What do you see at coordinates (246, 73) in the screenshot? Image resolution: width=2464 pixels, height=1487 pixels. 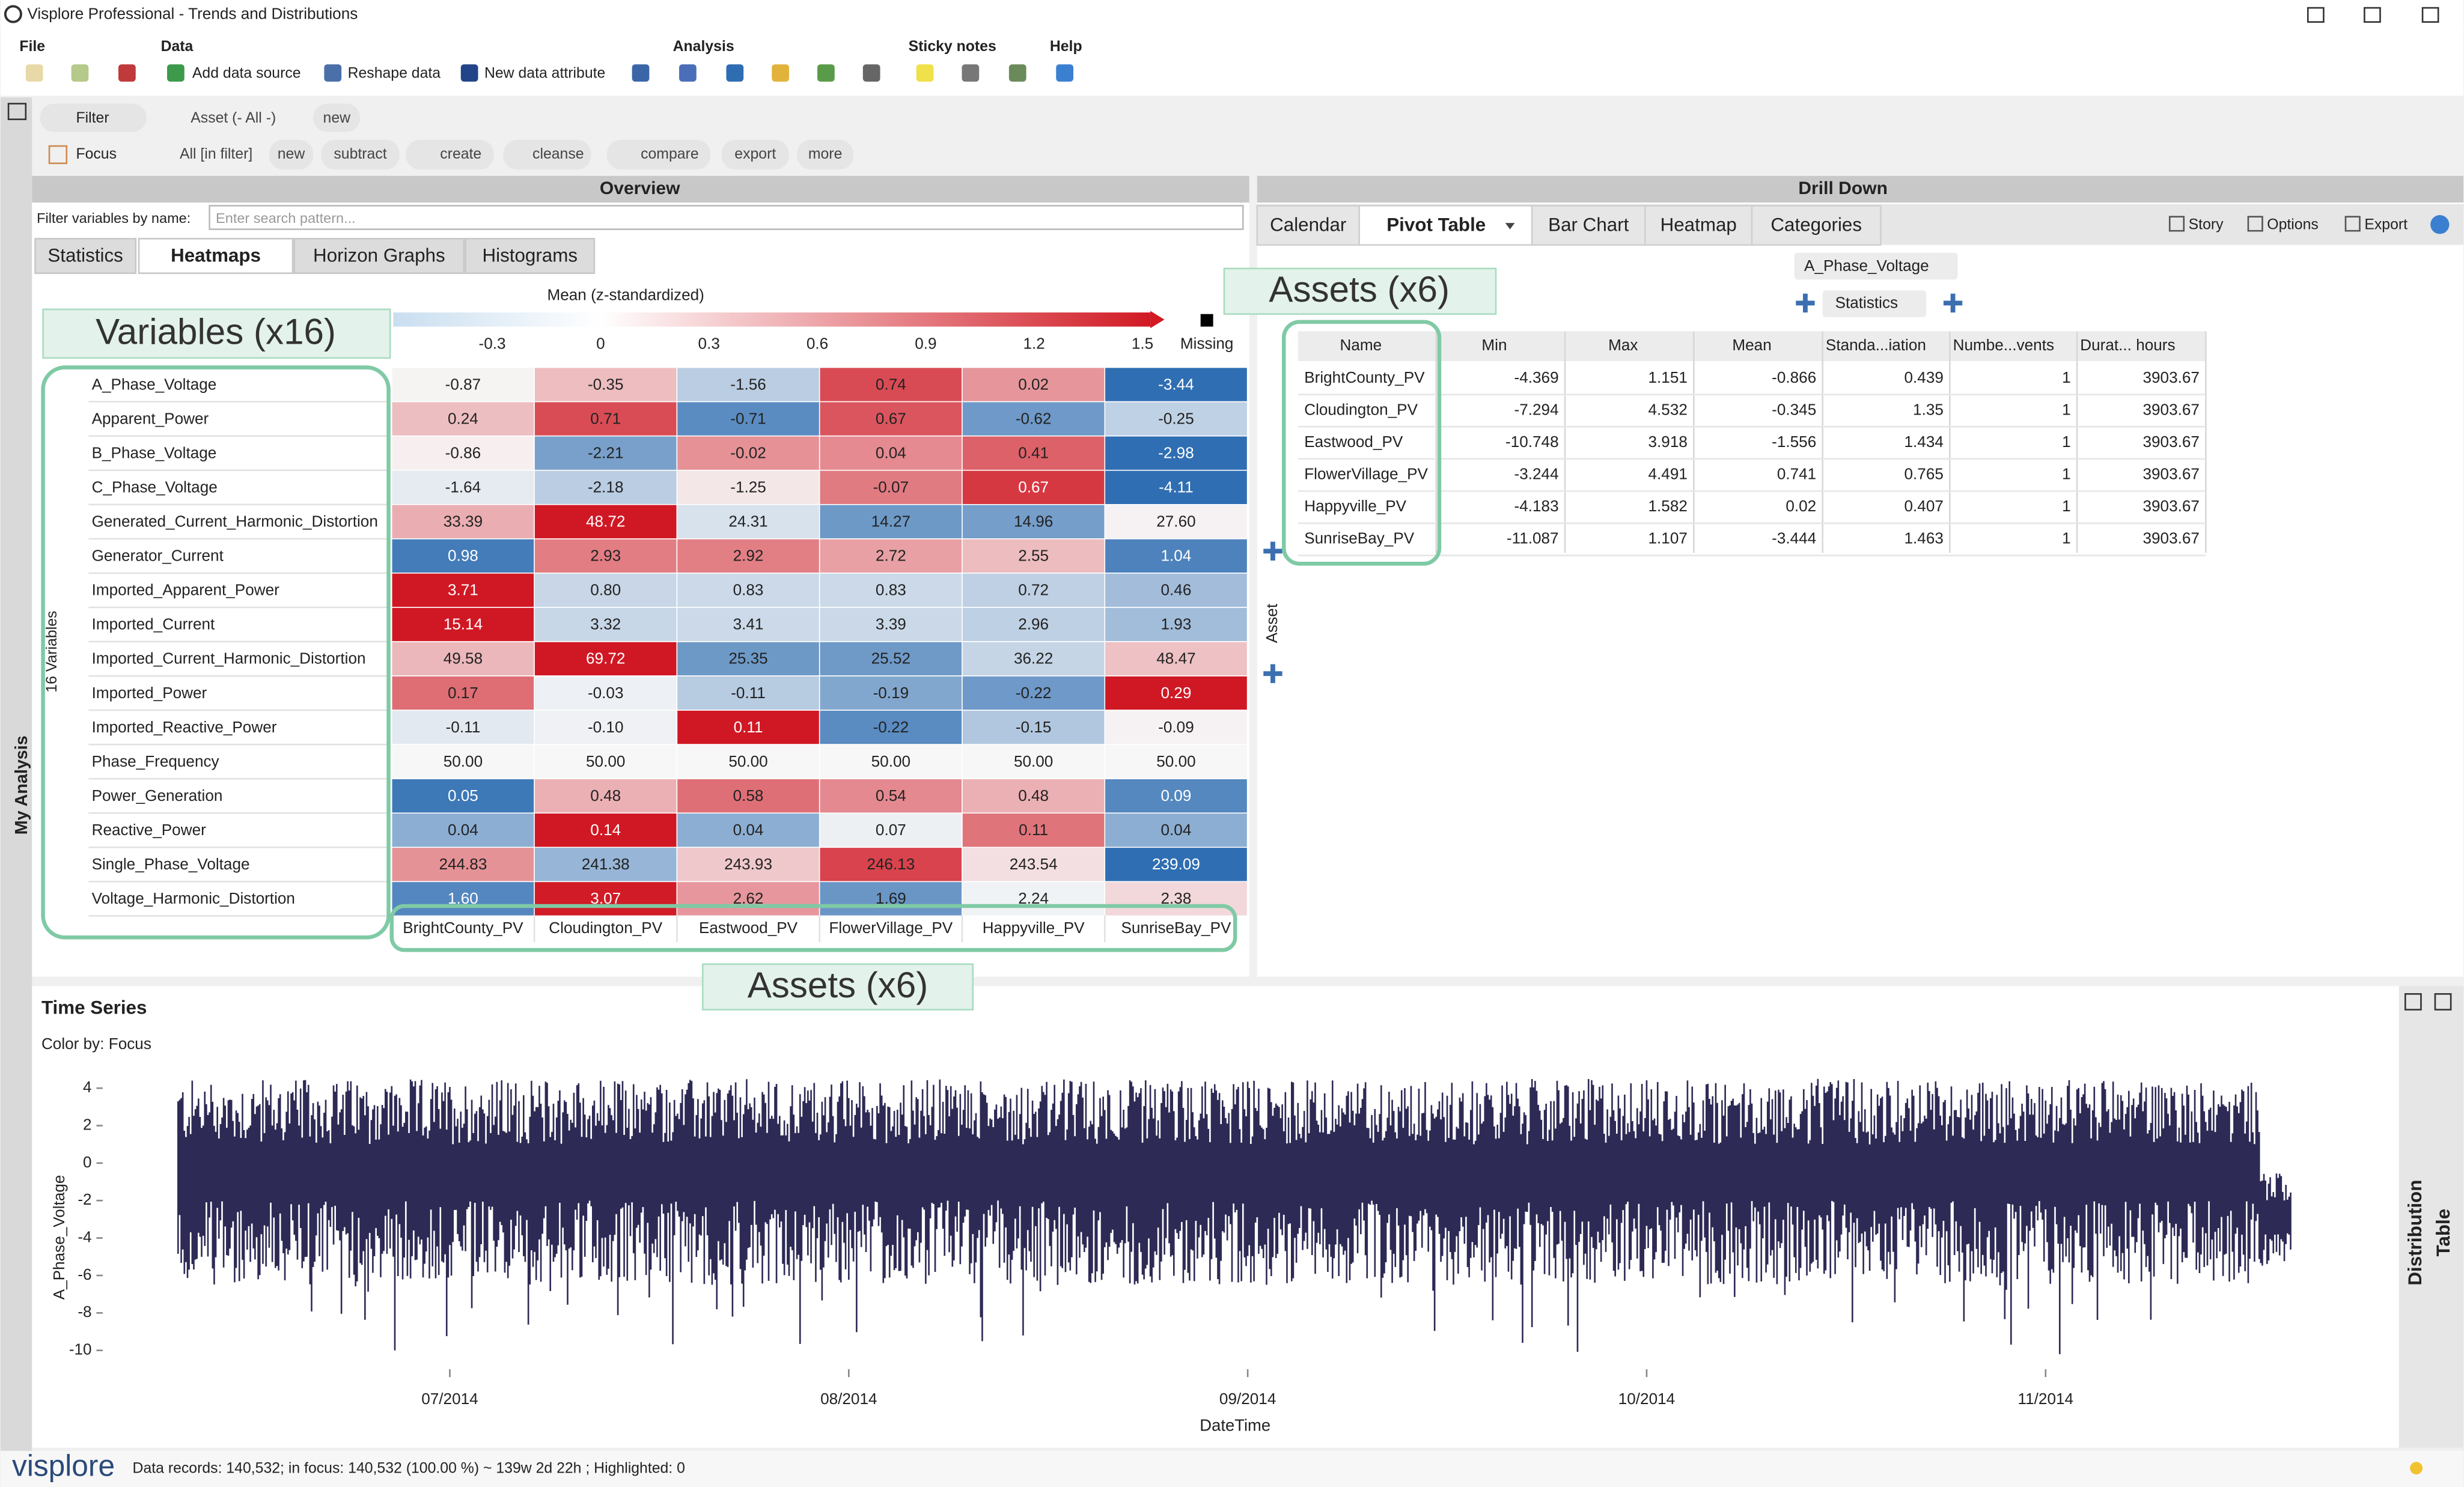 I see `toolbar-button: Add data source` at bounding box center [246, 73].